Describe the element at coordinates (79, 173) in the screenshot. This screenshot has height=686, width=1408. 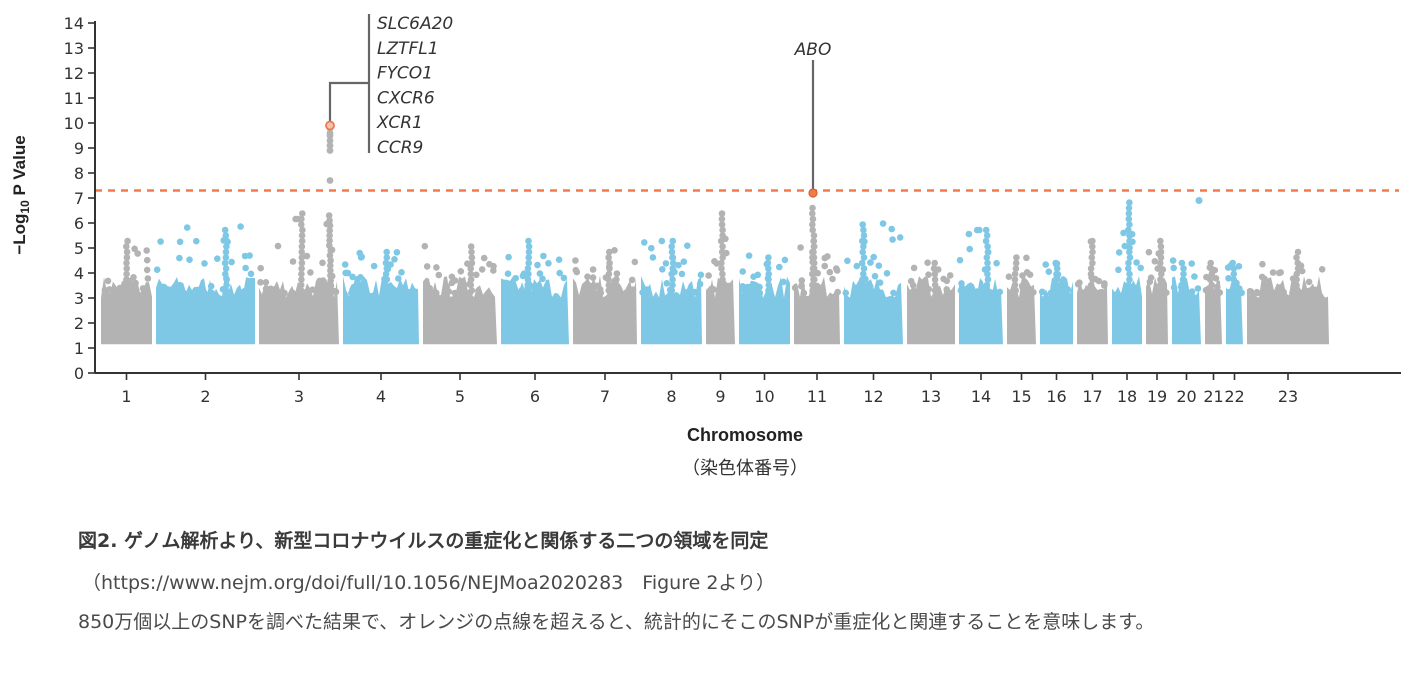
I see `y-tick-label: 8` at that location.